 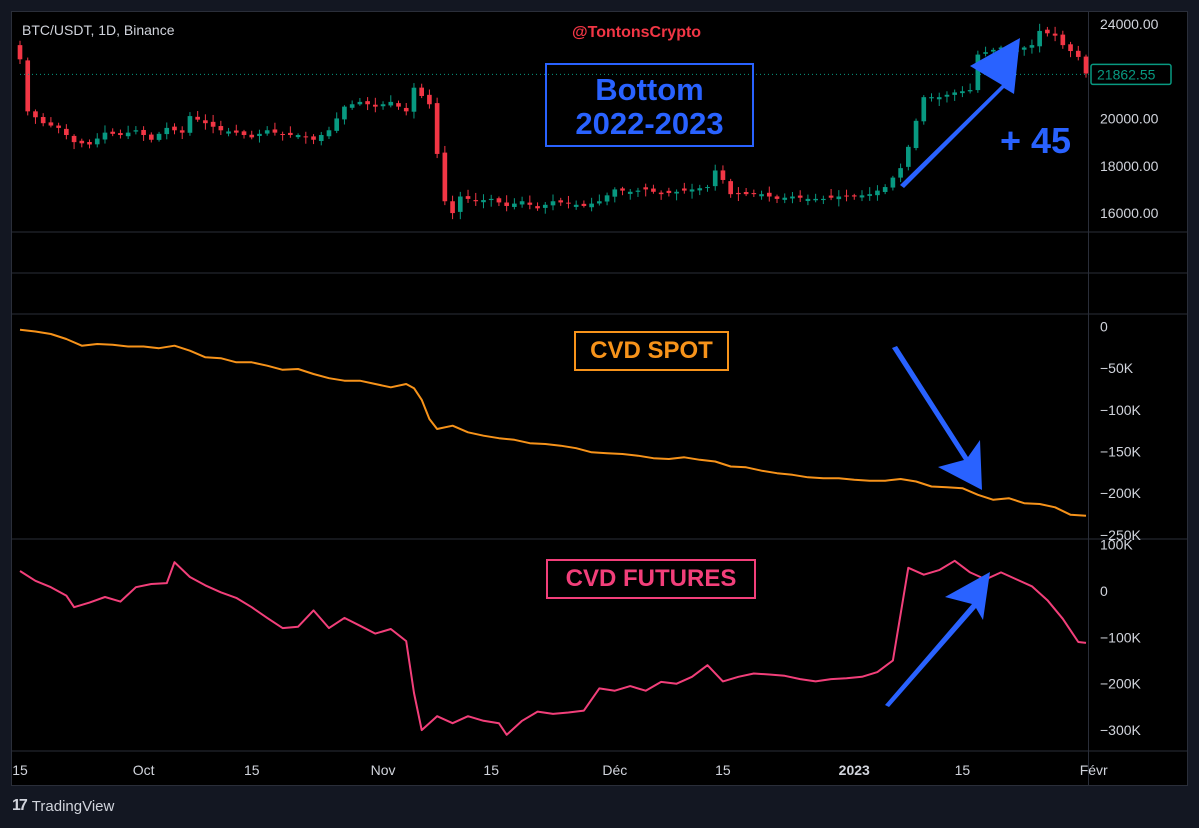 I want to click on brand-label: TradingView, so click(x=73, y=806).